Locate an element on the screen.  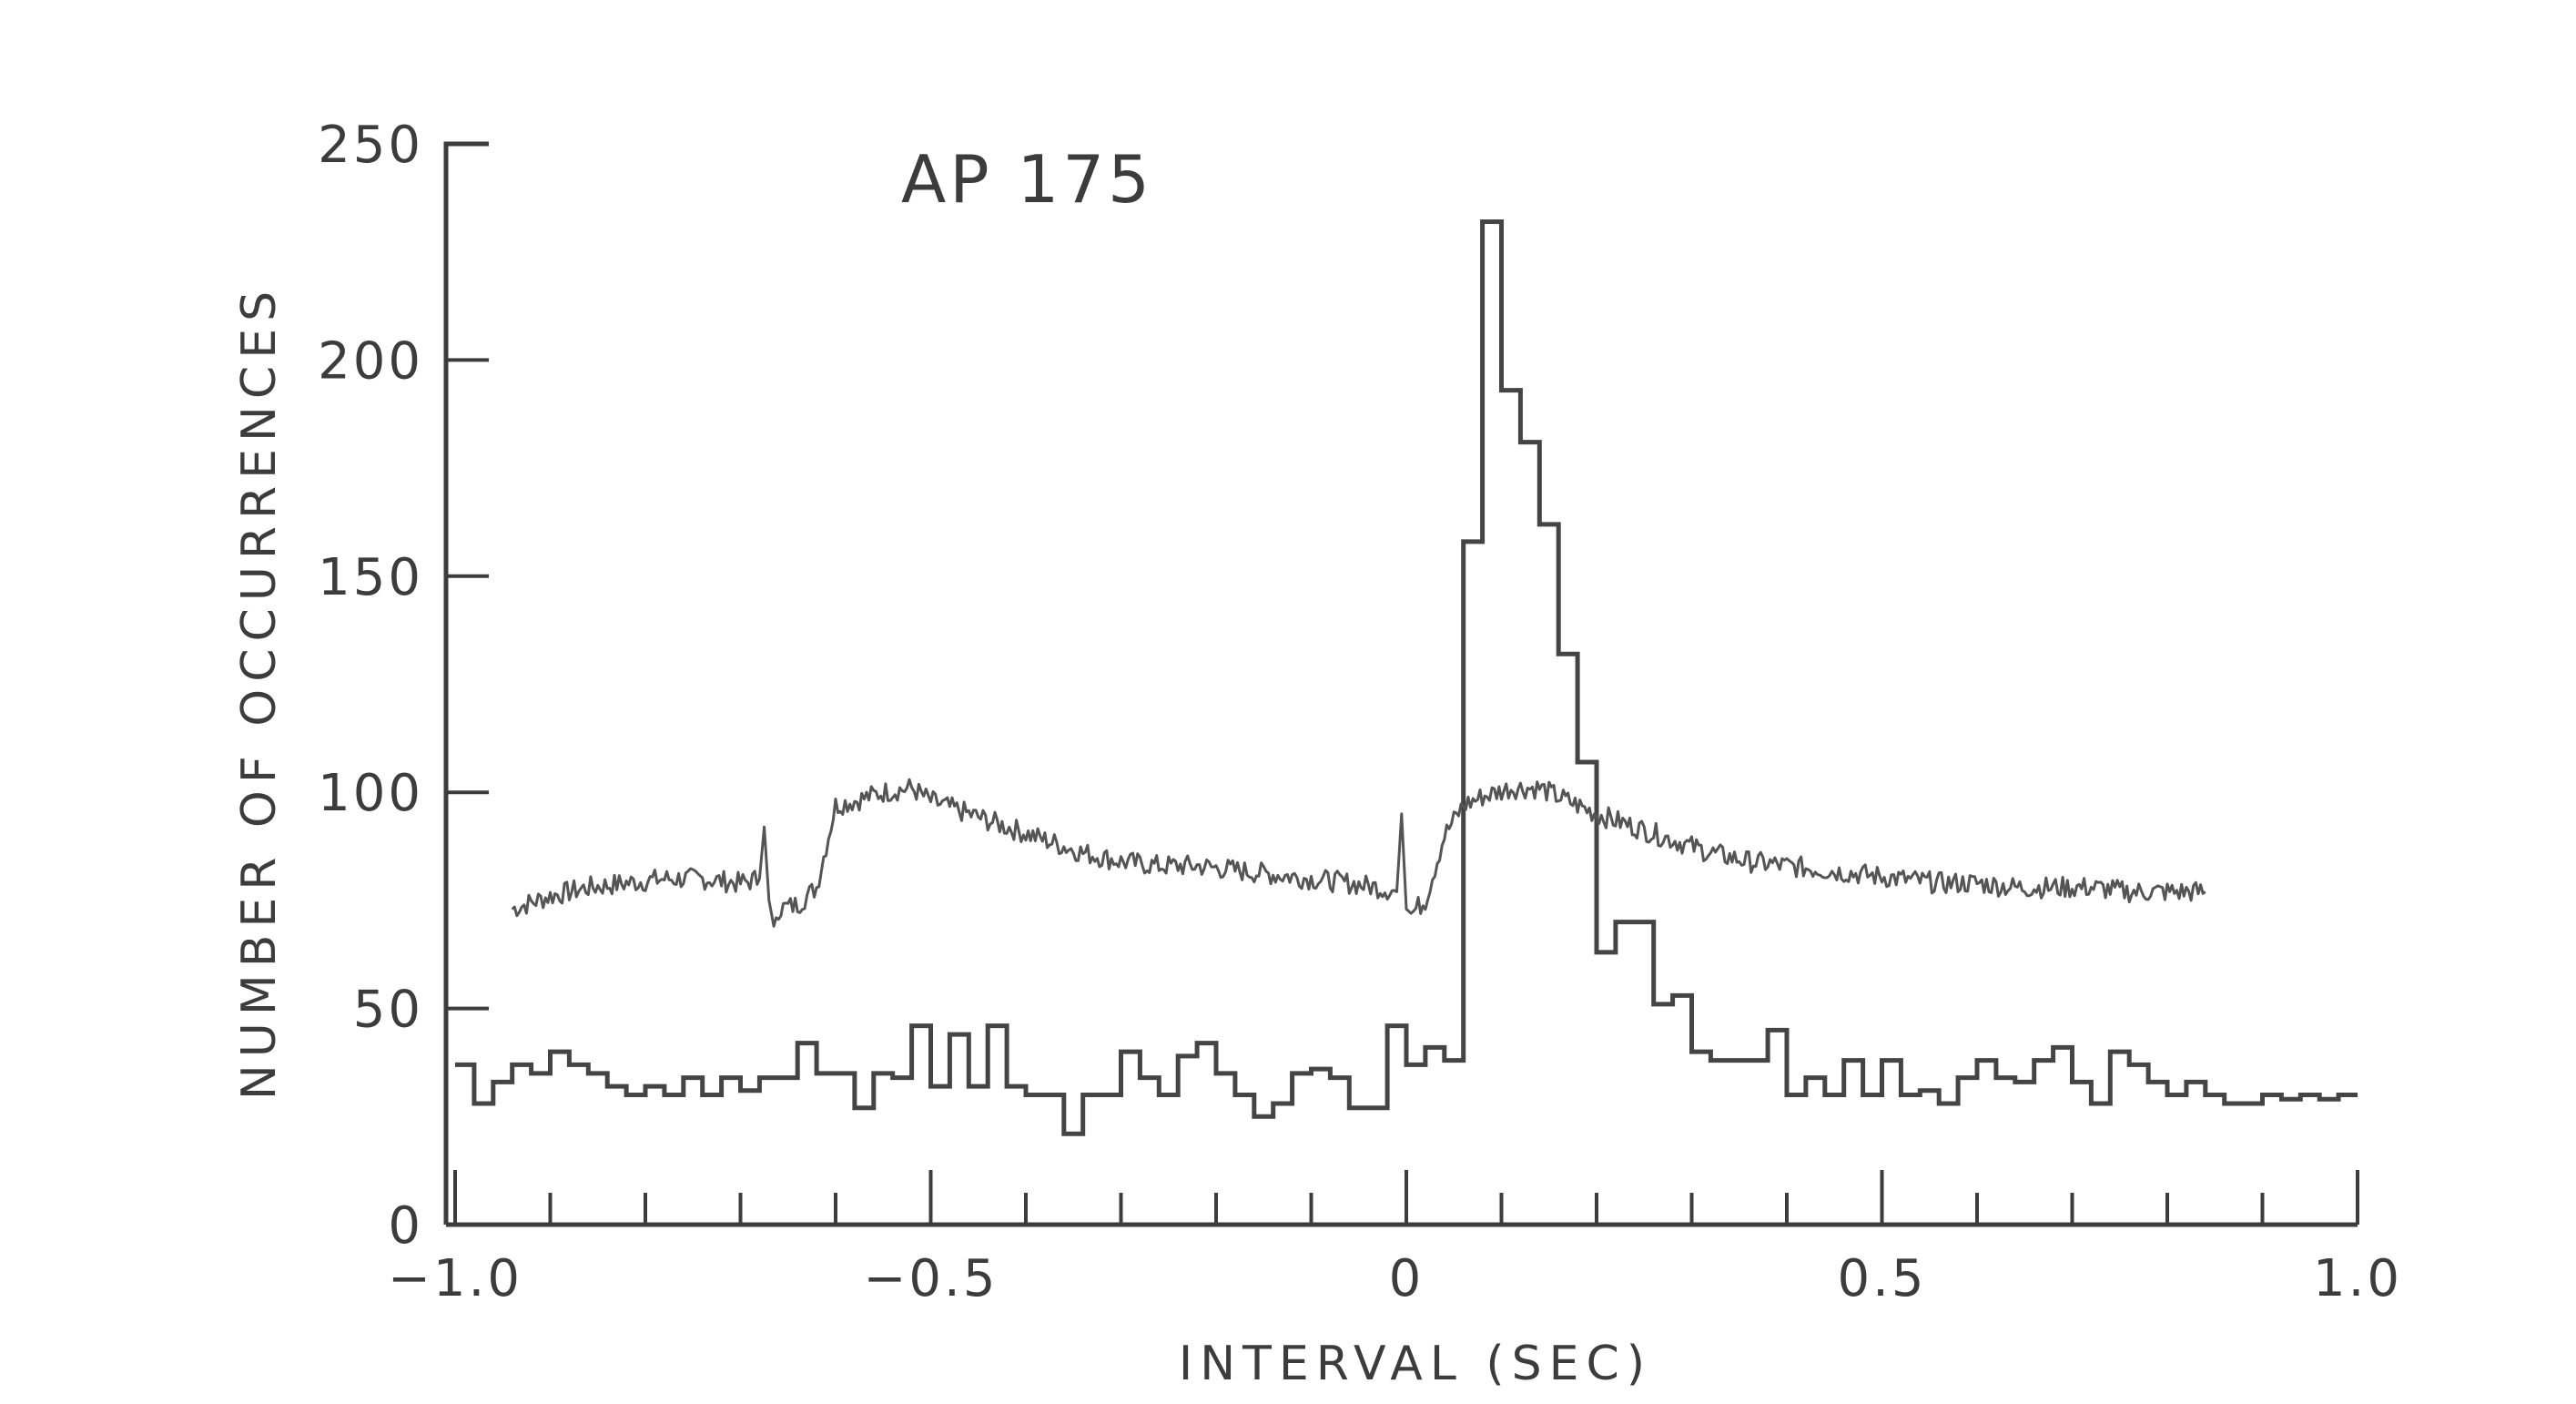
y-tick-label: 100 is located at coordinates (370, 794).